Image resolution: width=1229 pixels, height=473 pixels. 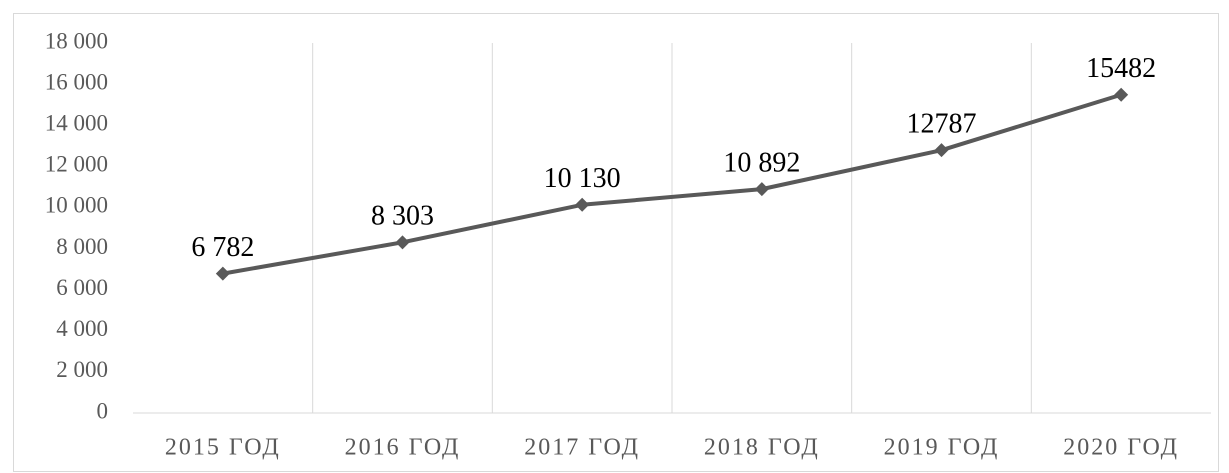 I want to click on data-label: 12787, so click(x=942, y=124).